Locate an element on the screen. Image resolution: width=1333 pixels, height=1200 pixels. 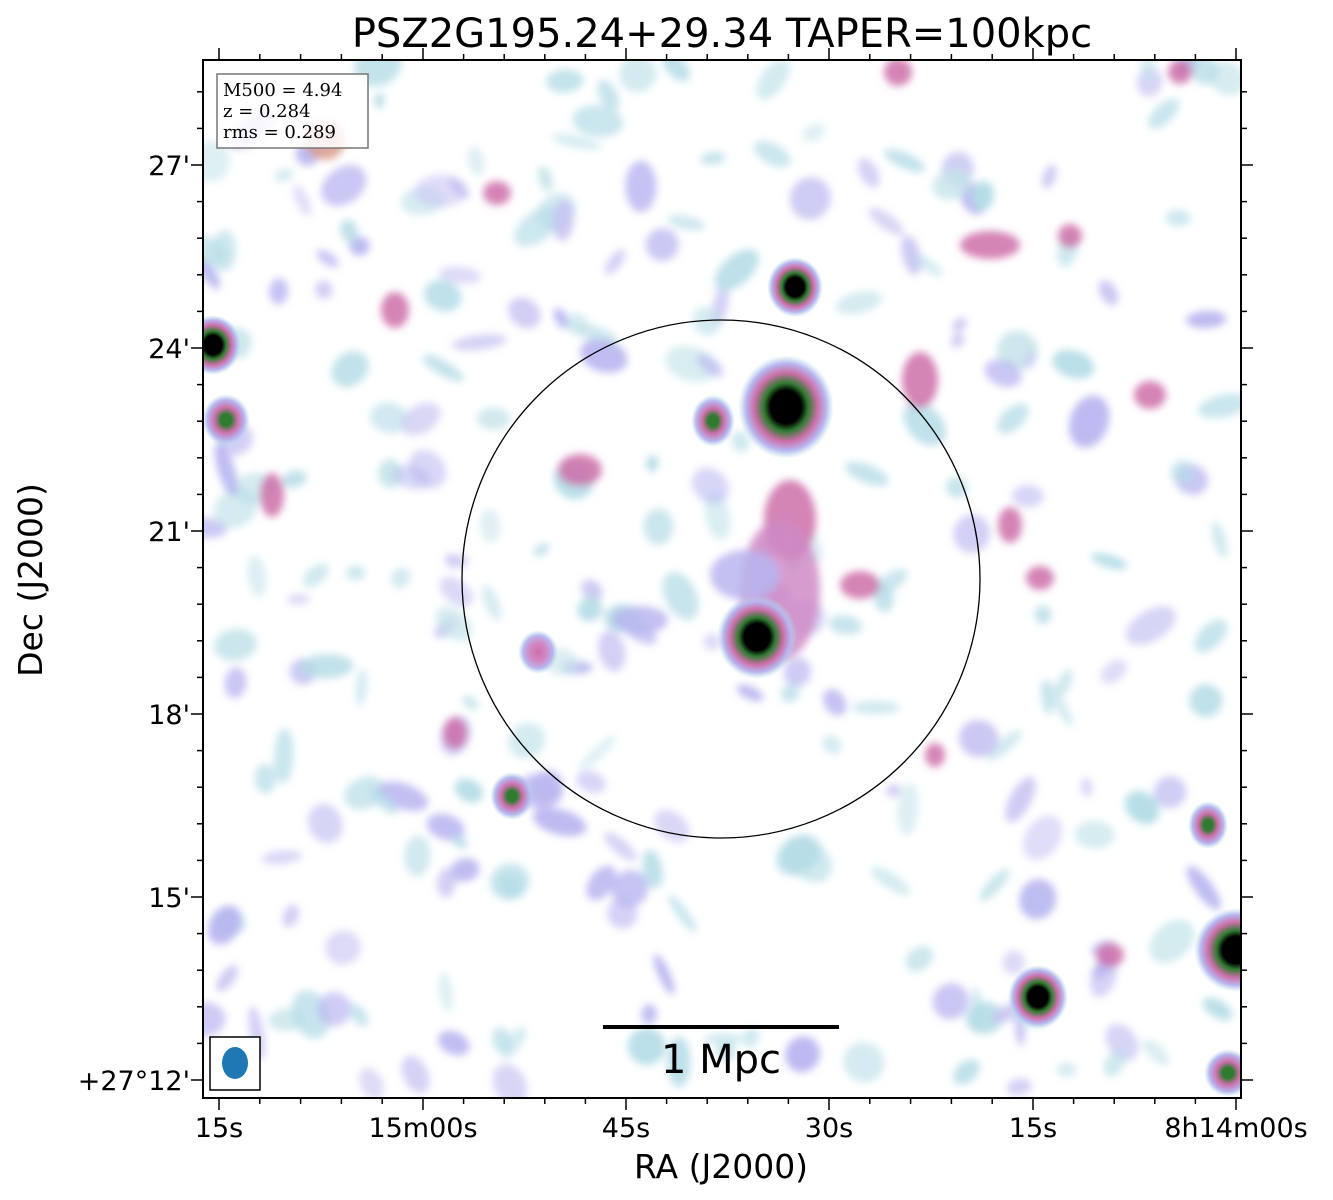
x-tick-label: 8h14m00s is located at coordinates (1235, 1128).